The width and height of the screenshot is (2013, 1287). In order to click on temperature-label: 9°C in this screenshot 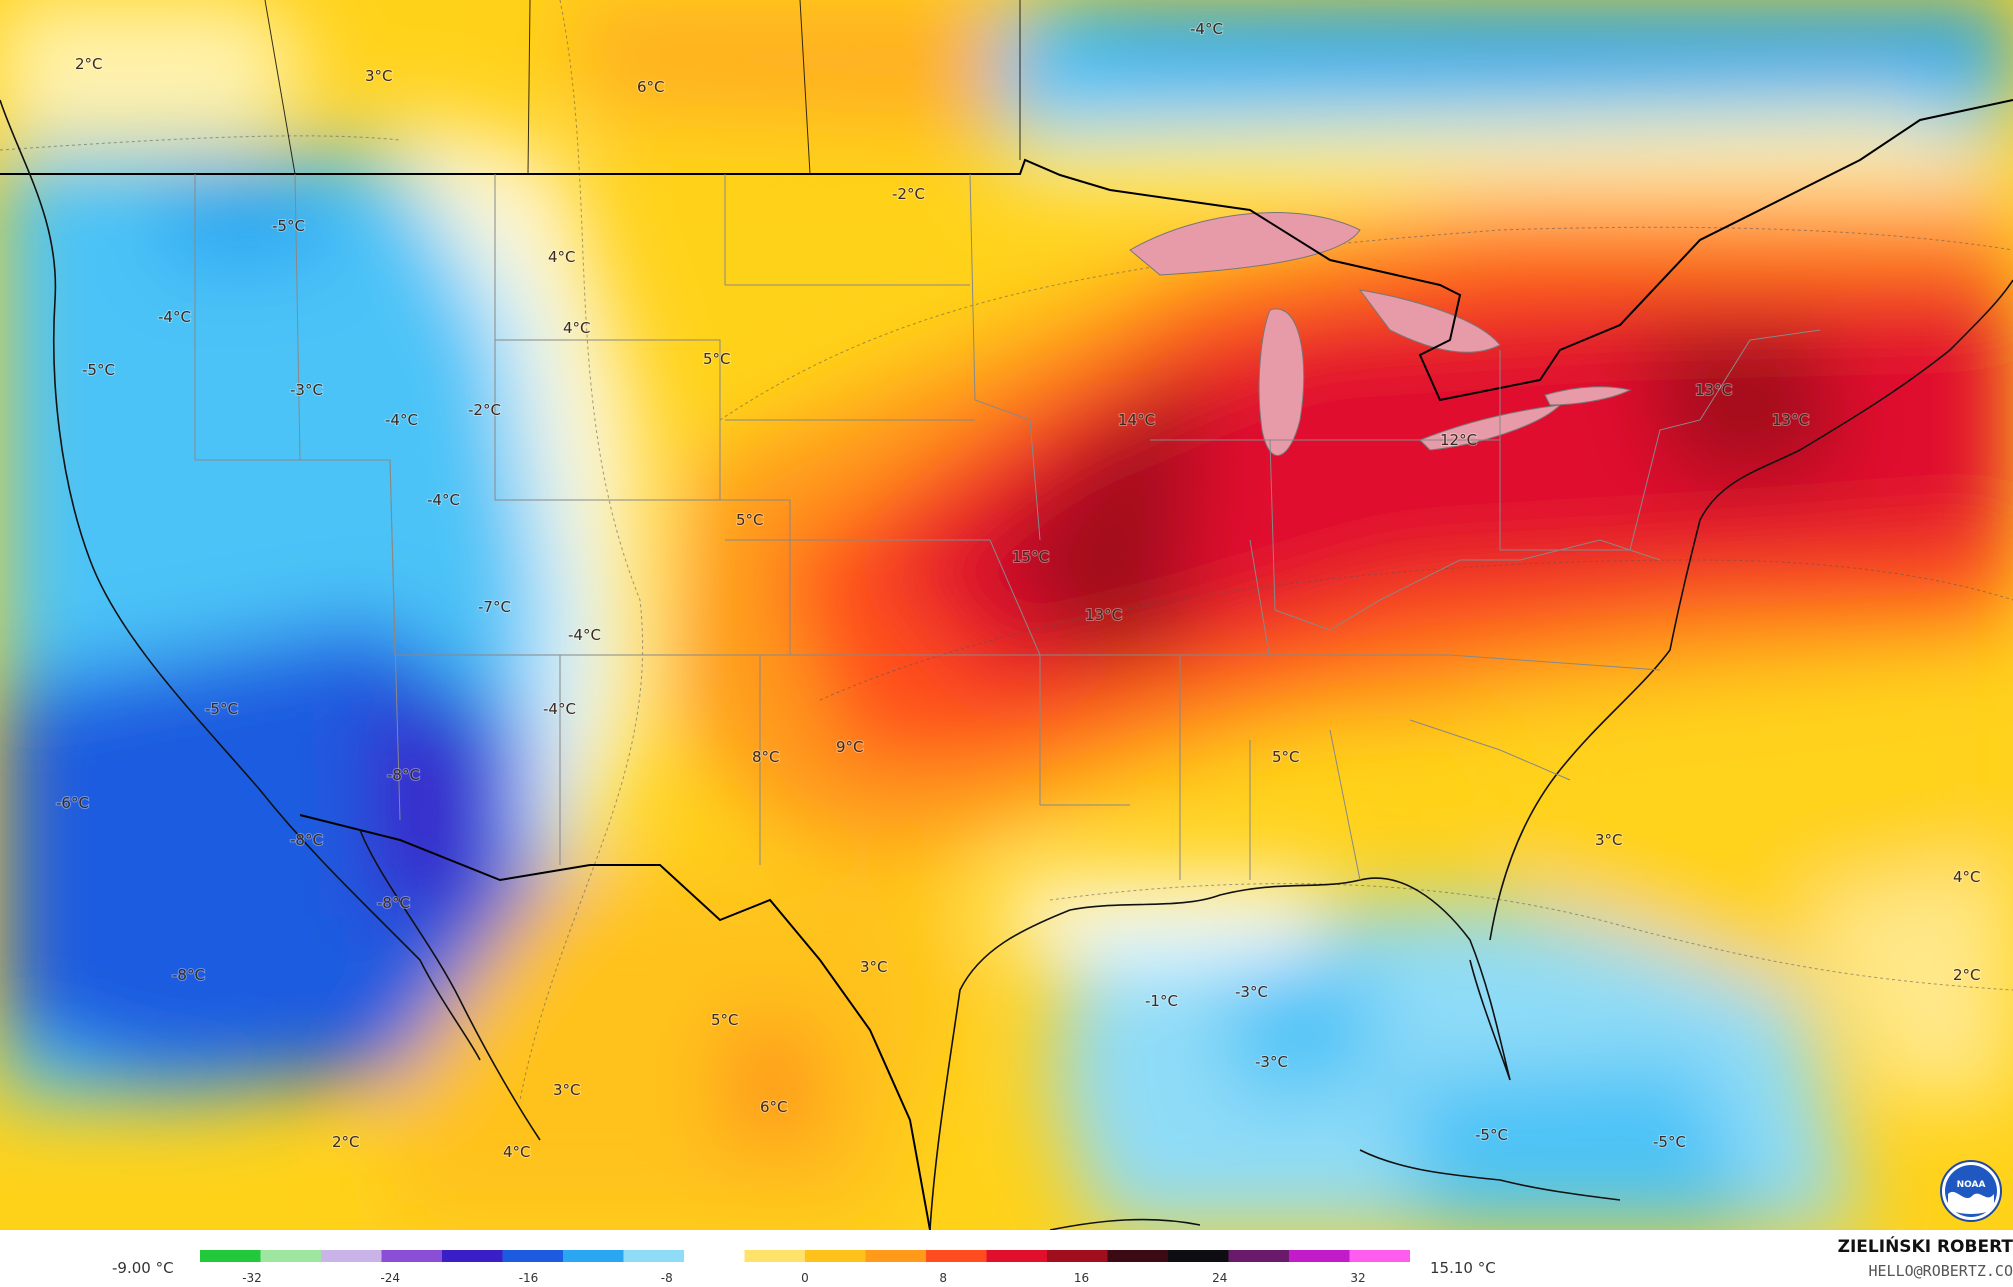, I will do `click(850, 747)`.